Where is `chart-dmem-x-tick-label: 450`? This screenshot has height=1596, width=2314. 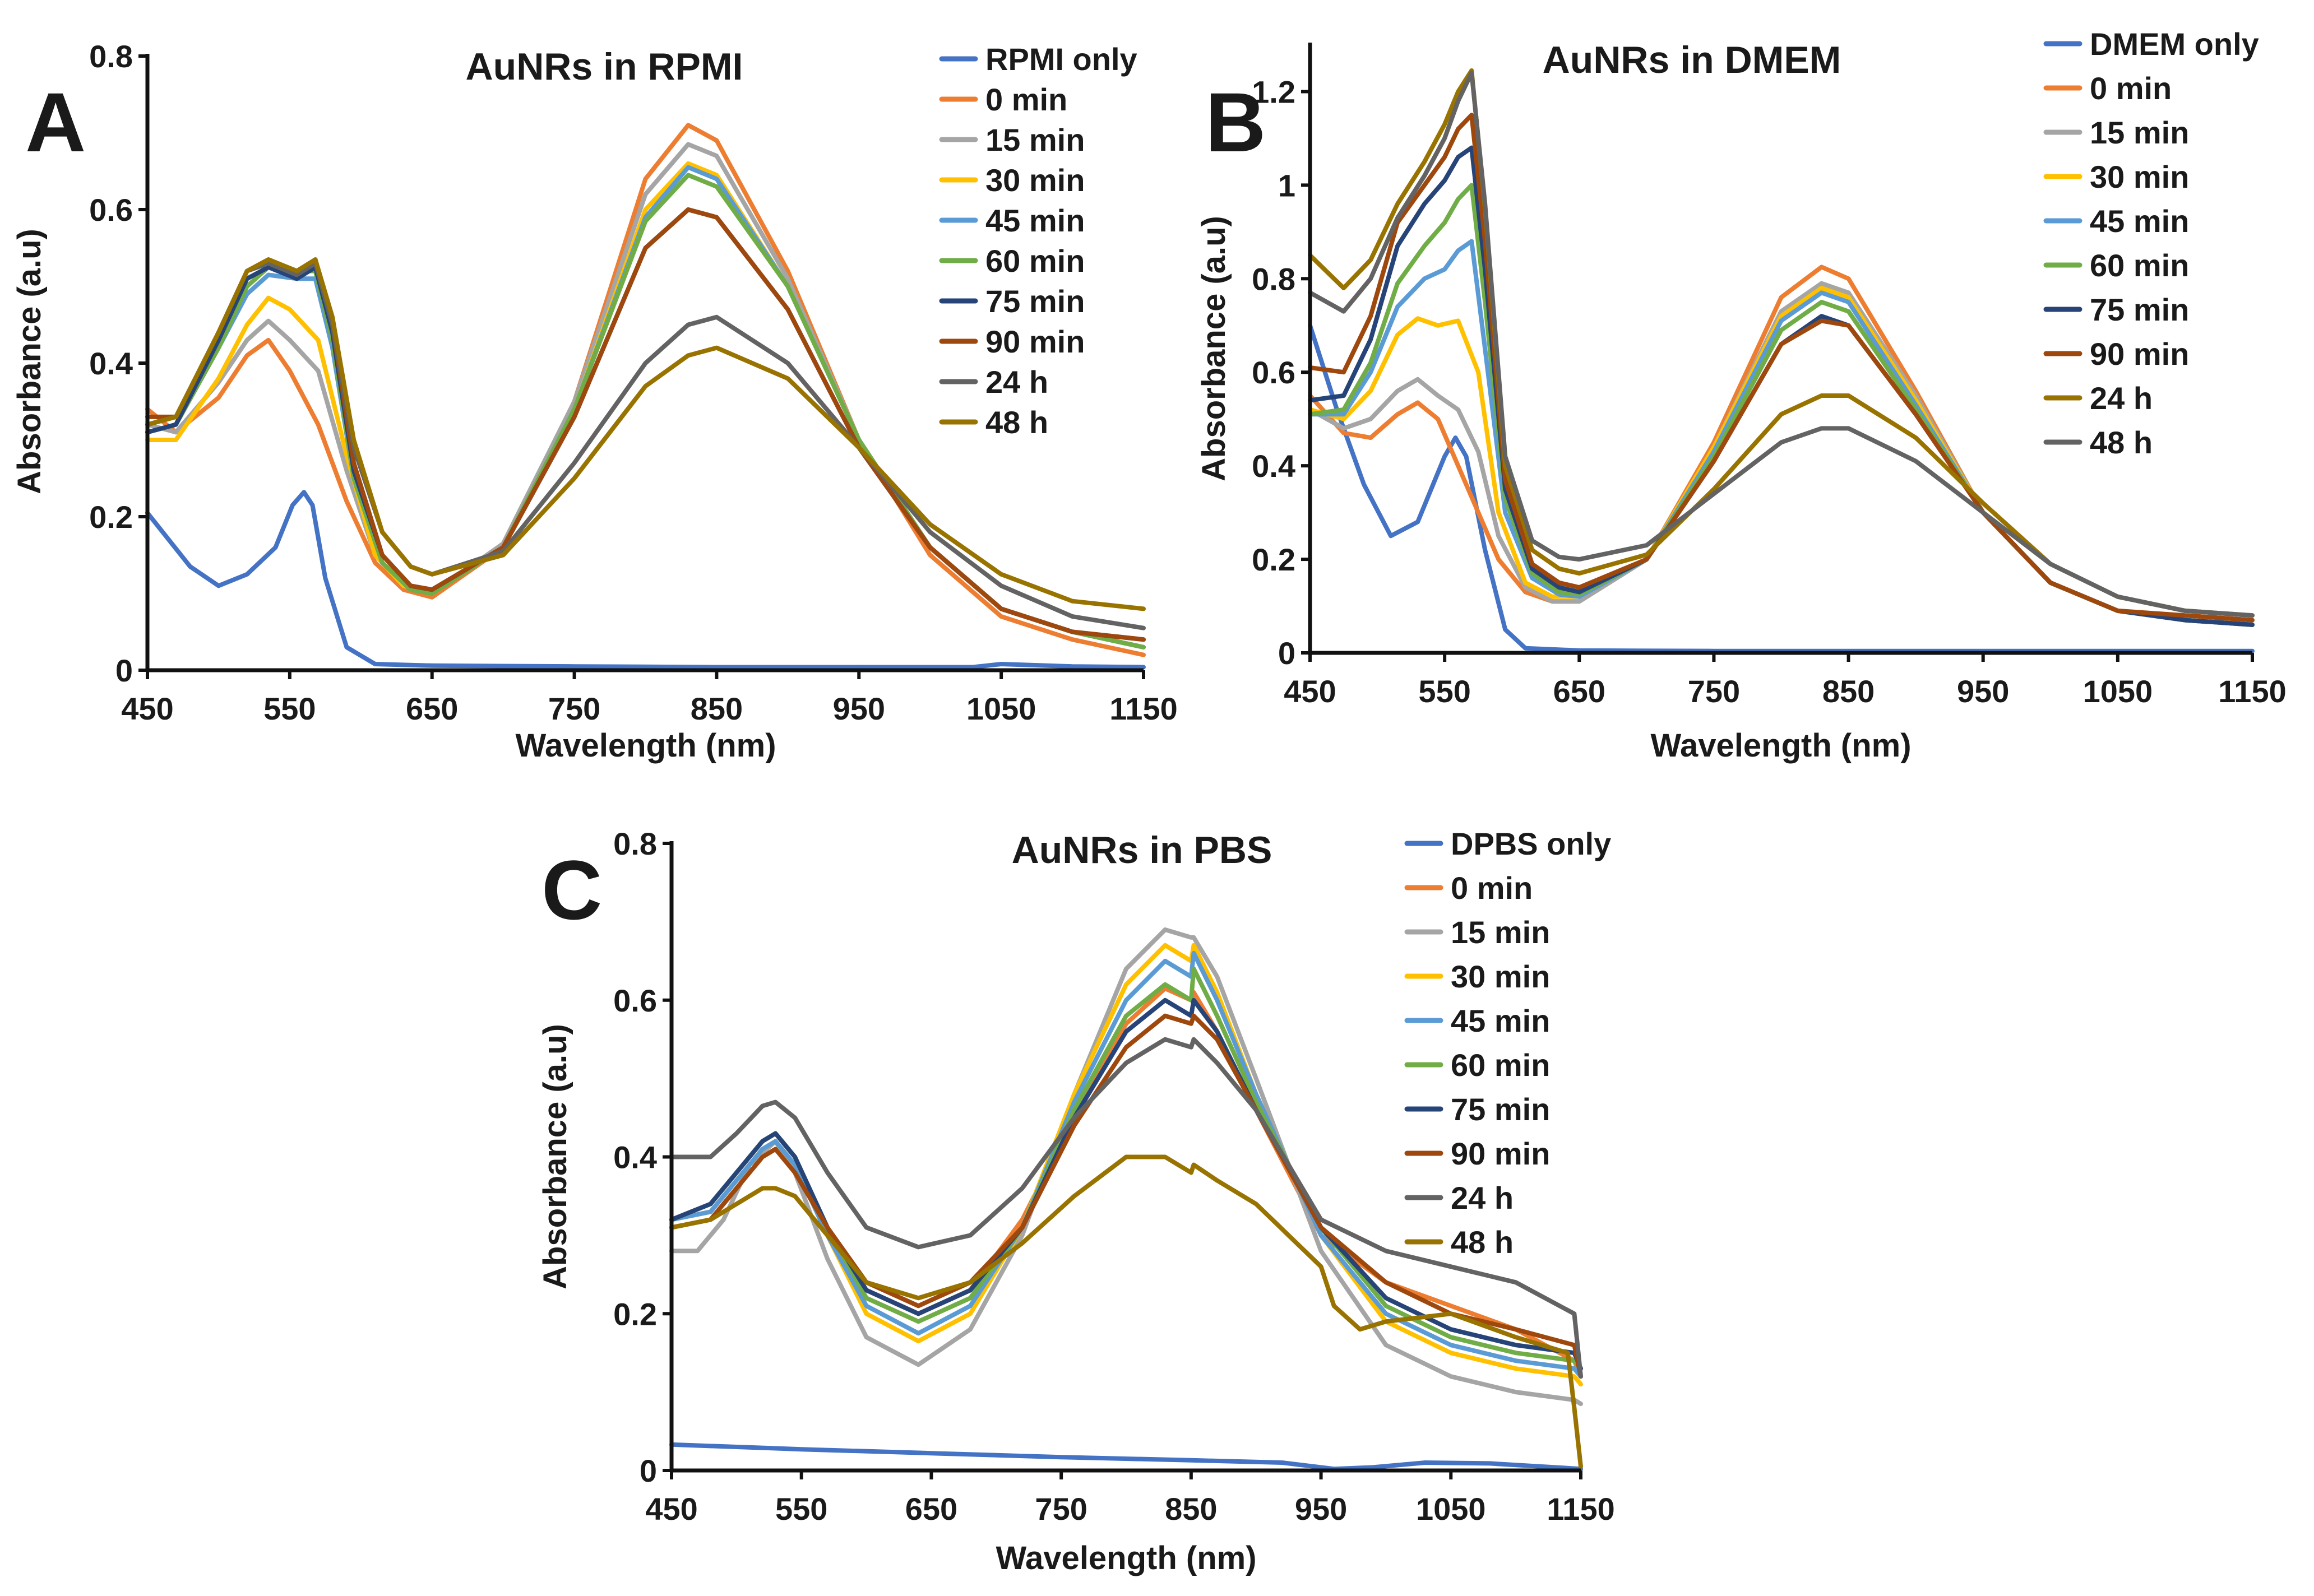
chart-dmem-x-tick-label: 450 is located at coordinates (1310, 691).